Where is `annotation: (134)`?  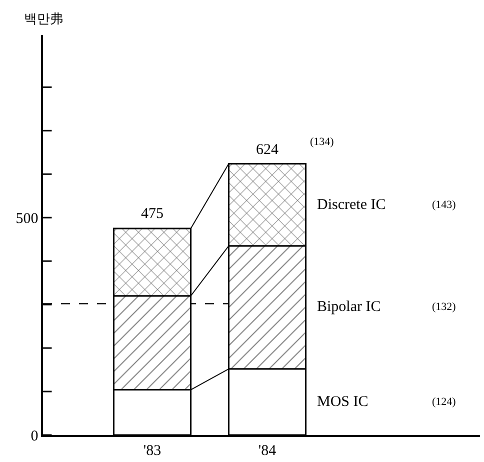
annotation: (134) is located at coordinates (322, 142).